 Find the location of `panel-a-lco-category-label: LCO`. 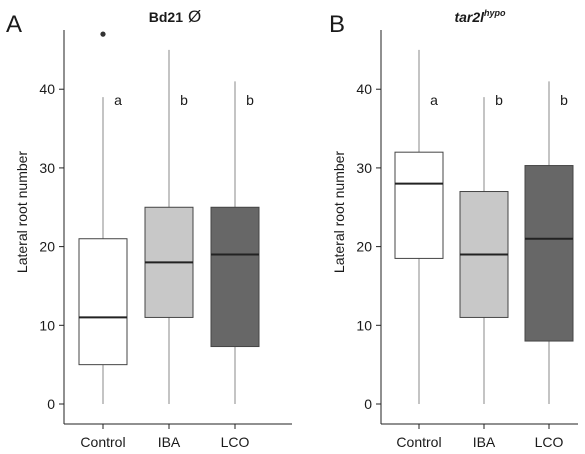

panel-a-lco-category-label: LCO is located at coordinates (235, 442).